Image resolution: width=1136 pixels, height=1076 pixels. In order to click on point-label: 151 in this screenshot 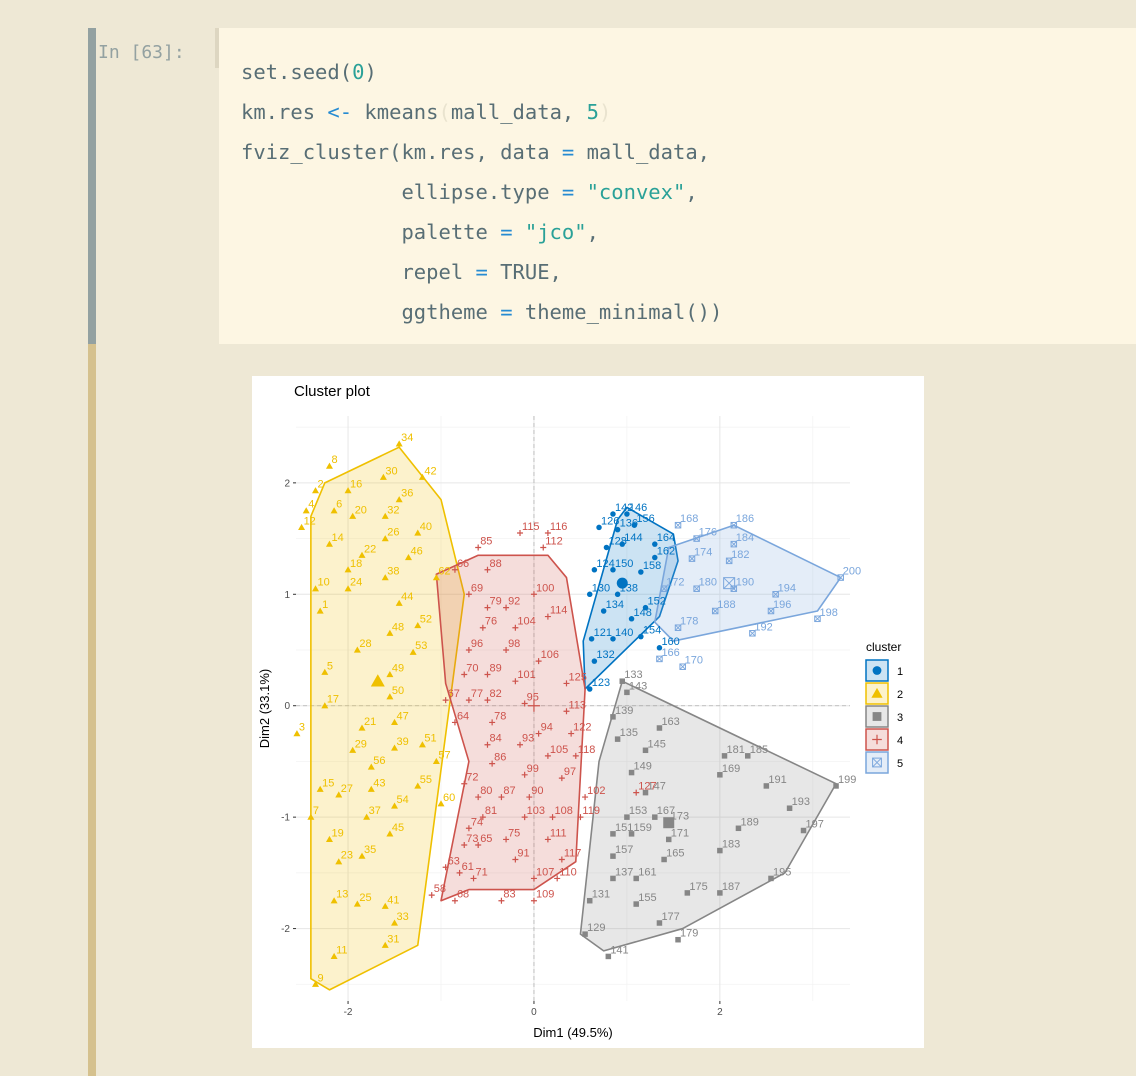, I will do `click(624, 828)`.